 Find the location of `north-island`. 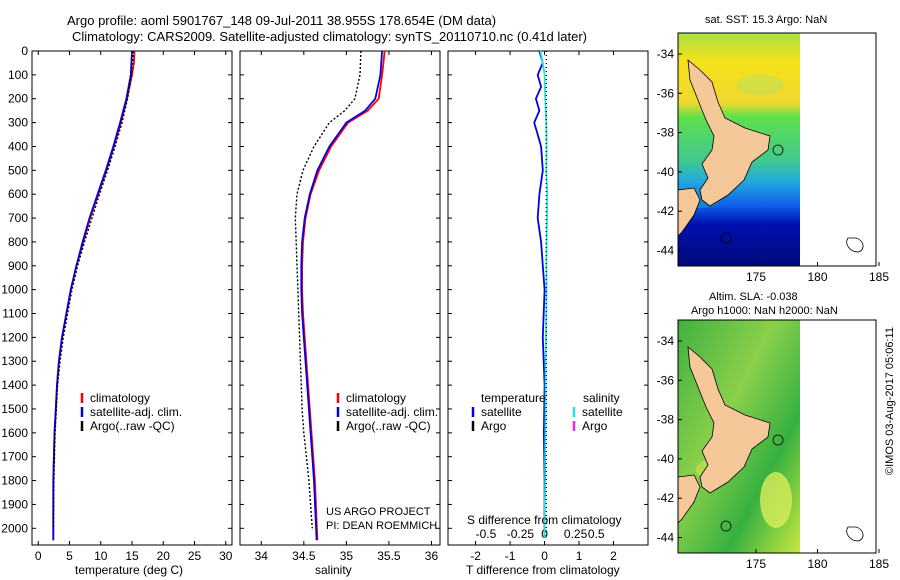

north-island is located at coordinates (729, 133).